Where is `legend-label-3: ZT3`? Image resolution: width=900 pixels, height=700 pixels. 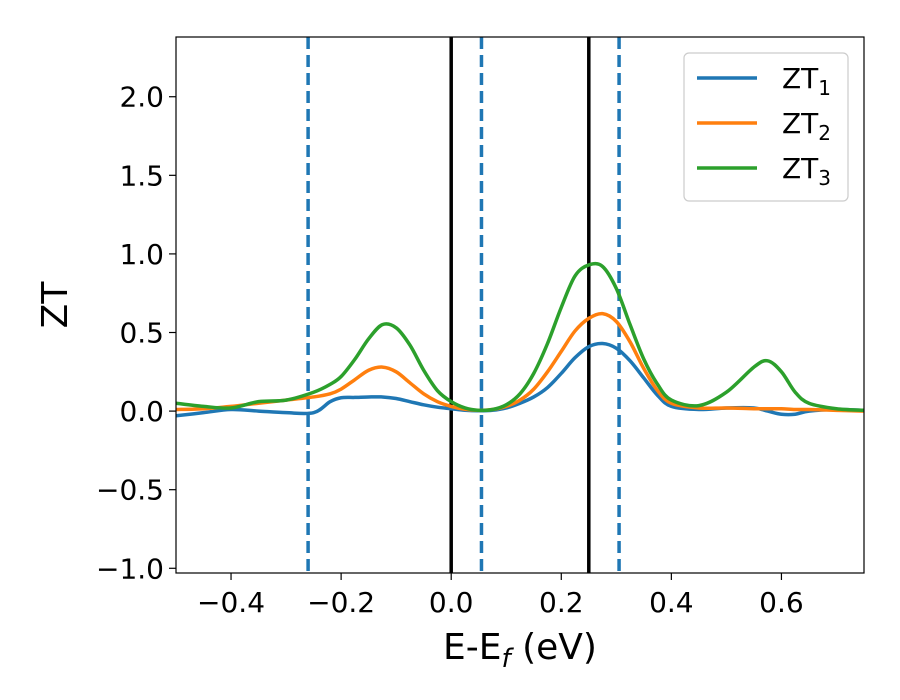 legend-label-3: ZT3 is located at coordinates (806, 171).